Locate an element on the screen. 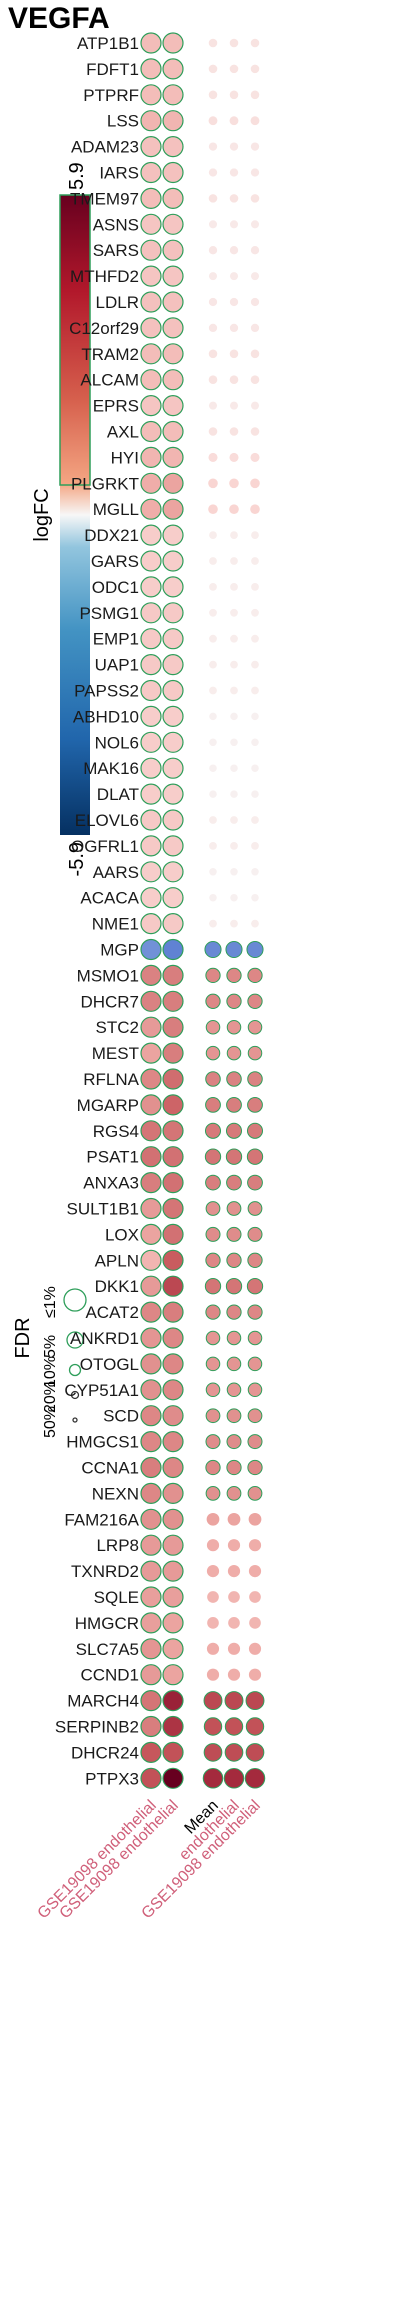 The height and width of the screenshot is (2310, 420). gene-row-plgrkt: PLGRKT is located at coordinates (165, 483).